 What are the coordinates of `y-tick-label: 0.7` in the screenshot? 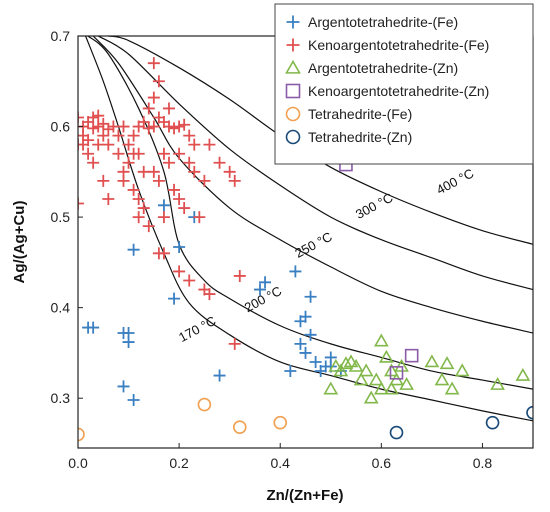 It's located at (61, 36).